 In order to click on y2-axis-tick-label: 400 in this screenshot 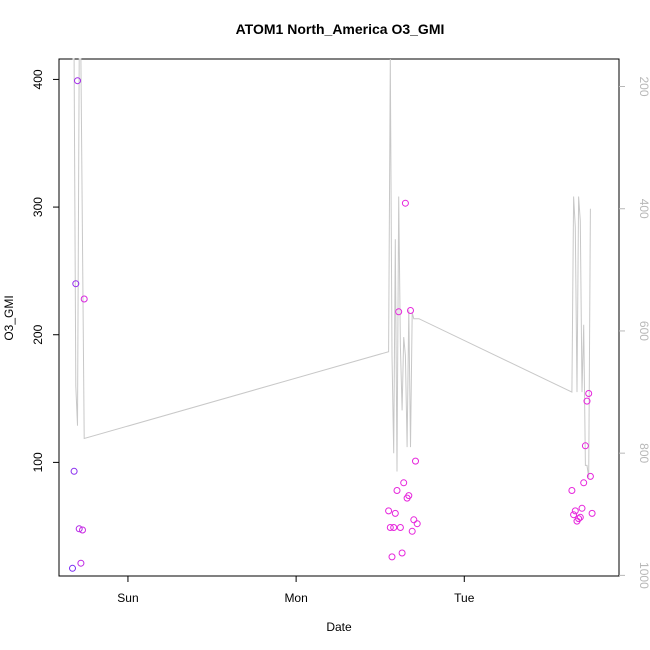, I will do `click(643, 209)`.